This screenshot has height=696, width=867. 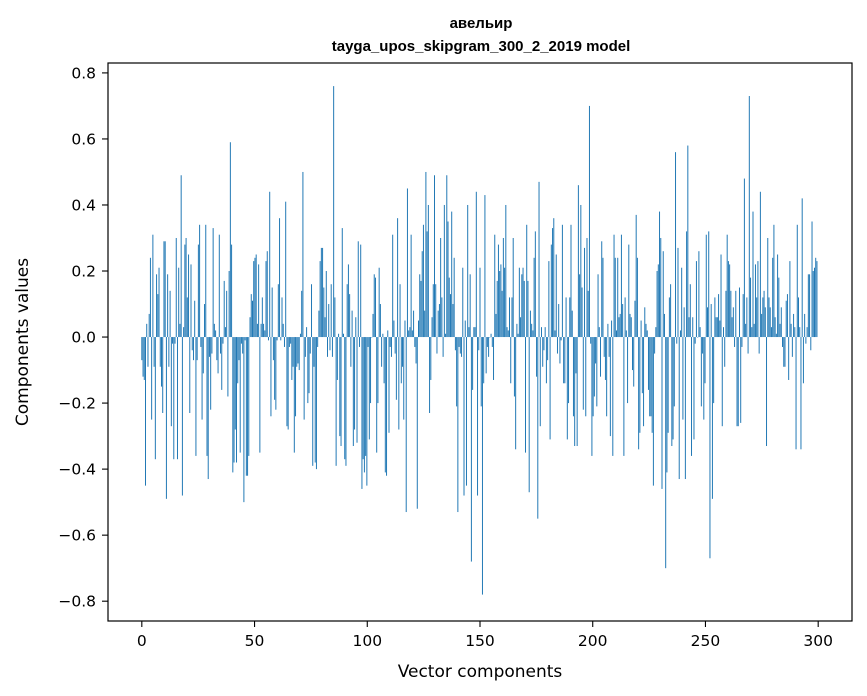 I want to click on x-tick-label: 100, so click(x=367, y=641).